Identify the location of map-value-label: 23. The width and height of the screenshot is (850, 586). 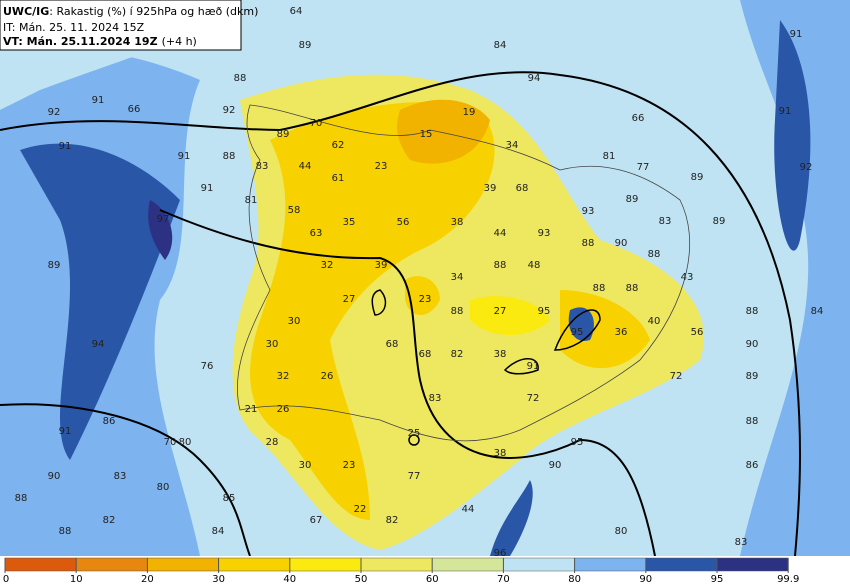
(425, 299).